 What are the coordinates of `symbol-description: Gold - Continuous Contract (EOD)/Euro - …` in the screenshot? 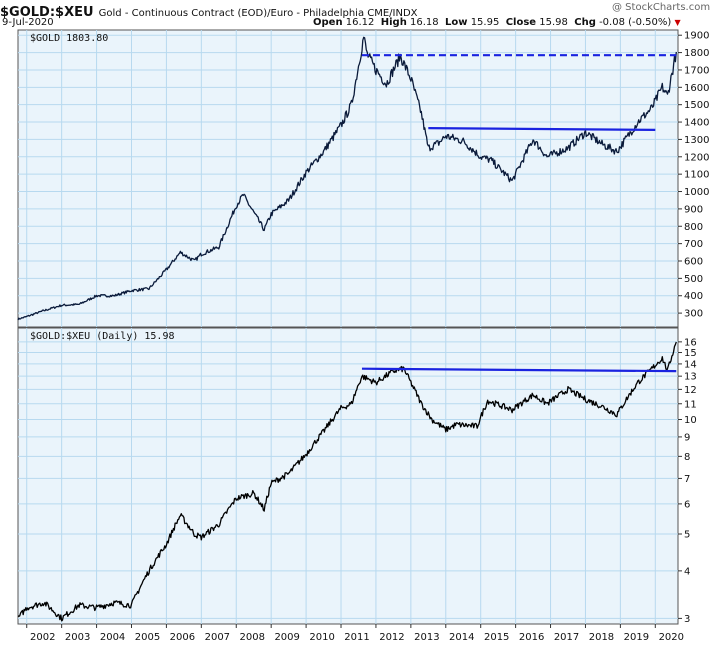 It's located at (258, 13).